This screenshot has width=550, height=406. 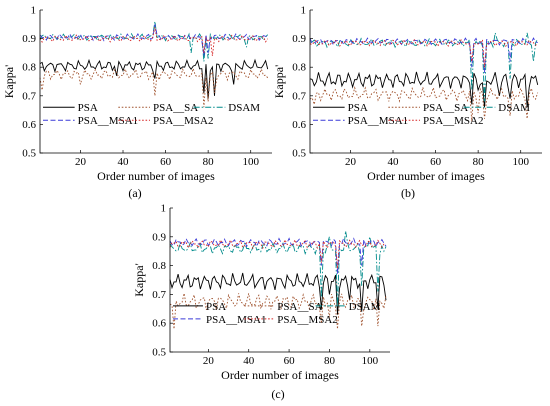 What do you see at coordinates (134, 193) in the screenshot?
I see `panel-label: (a)` at bounding box center [134, 193].